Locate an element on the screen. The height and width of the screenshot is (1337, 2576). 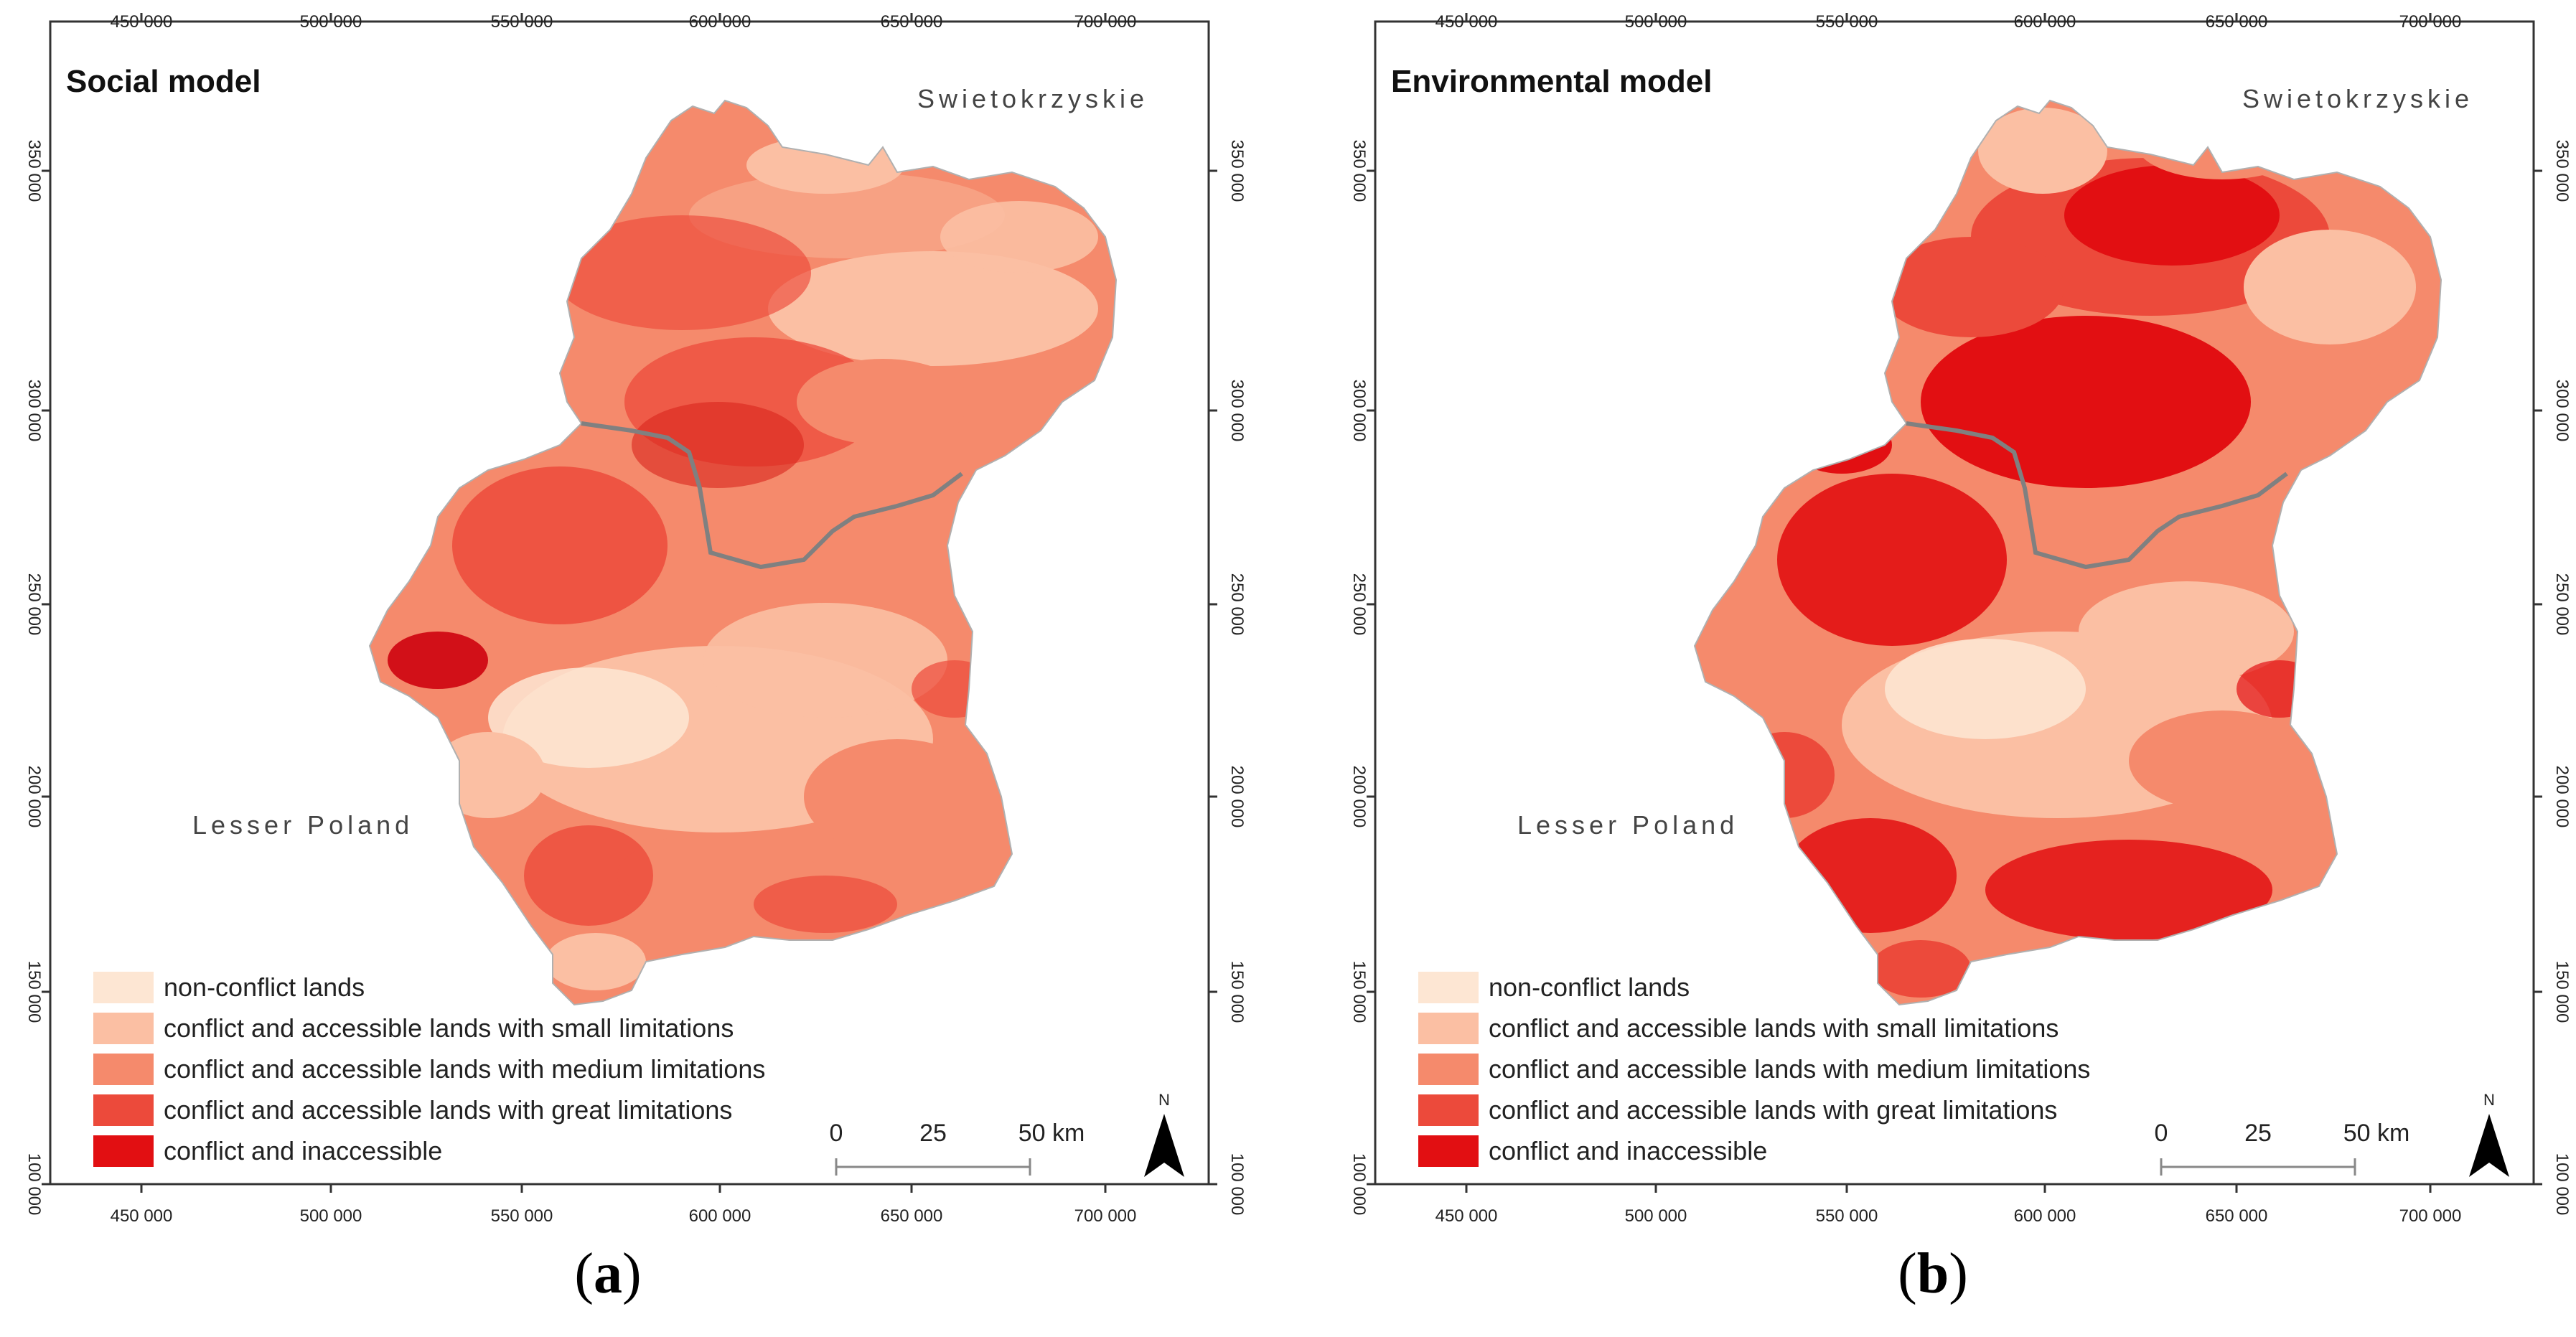
panel-caption-b: (b) is located at coordinates (1933, 1273).